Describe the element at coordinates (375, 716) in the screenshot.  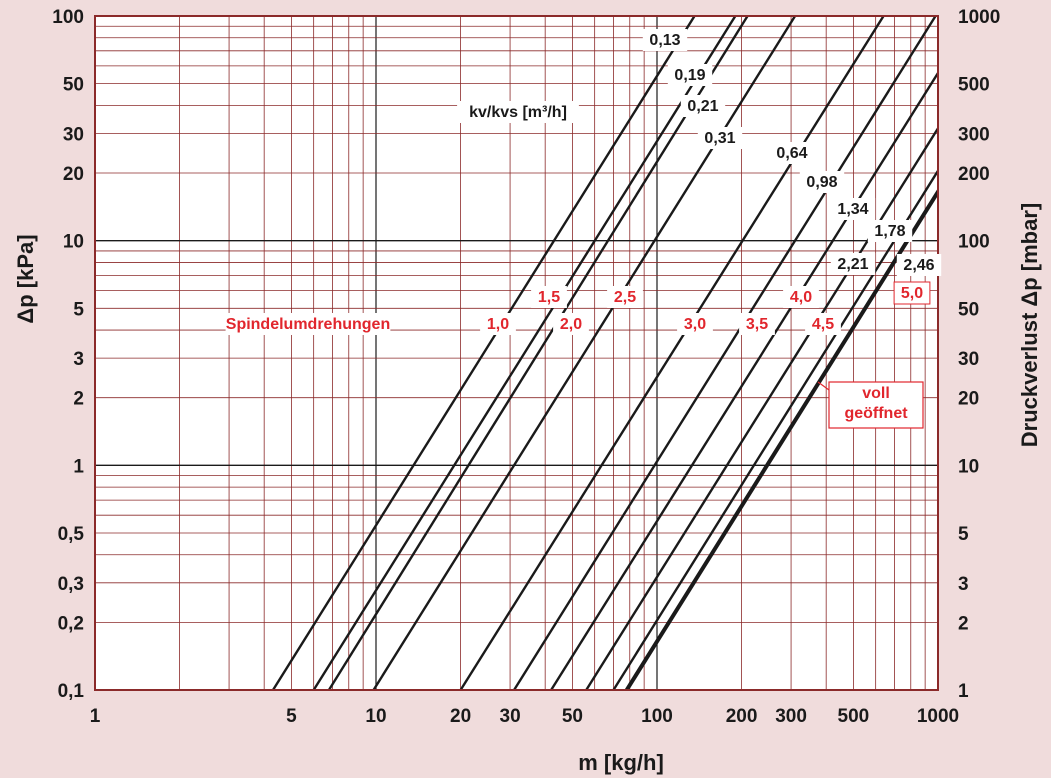
I see `x-tick-label: 10` at that location.